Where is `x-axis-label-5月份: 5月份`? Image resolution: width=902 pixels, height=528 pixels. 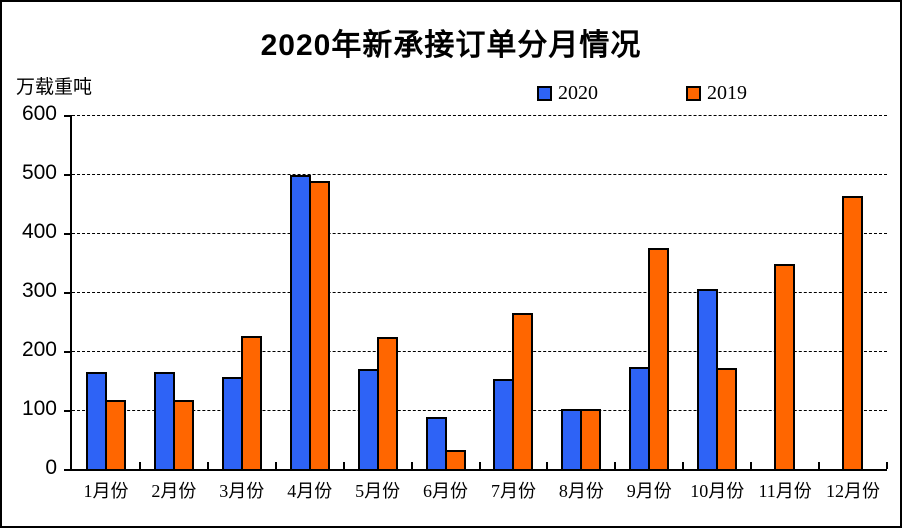 x-axis-label-5月份: 5月份 is located at coordinates (378, 491).